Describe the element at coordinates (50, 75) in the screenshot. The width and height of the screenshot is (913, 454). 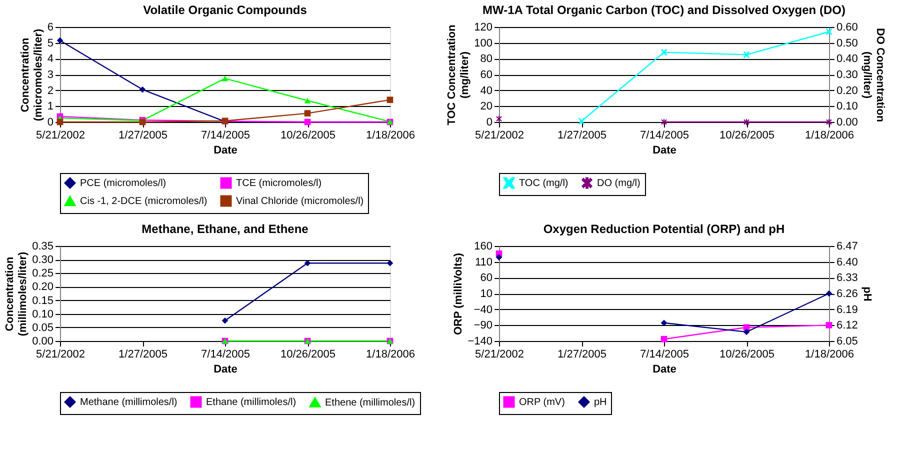
I see `y-tick-label: 3` at that location.